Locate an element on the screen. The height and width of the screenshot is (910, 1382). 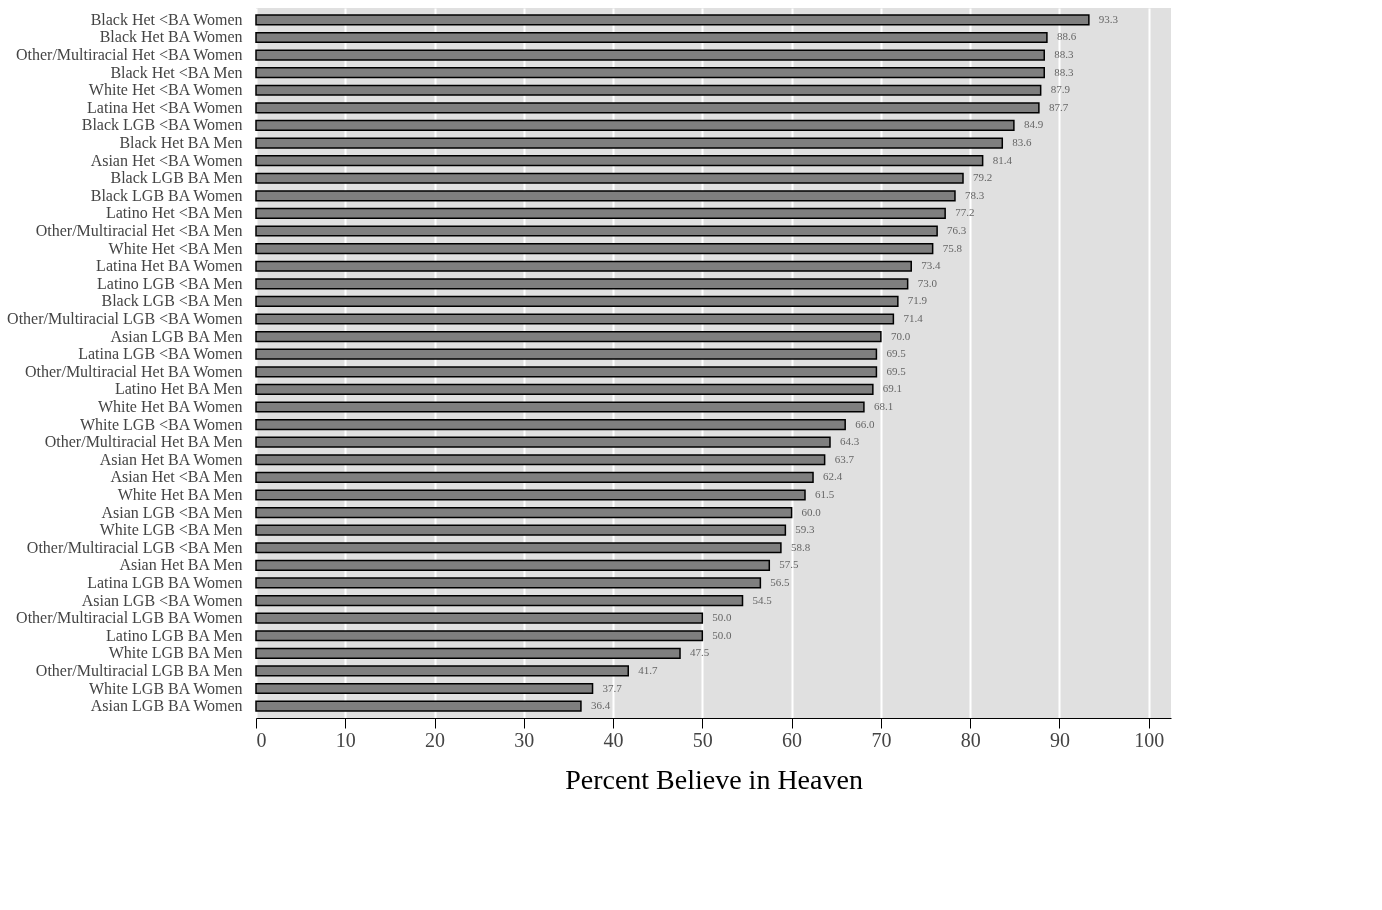
y-tick-label: Asian Het BA Men is located at coordinates (181, 565).